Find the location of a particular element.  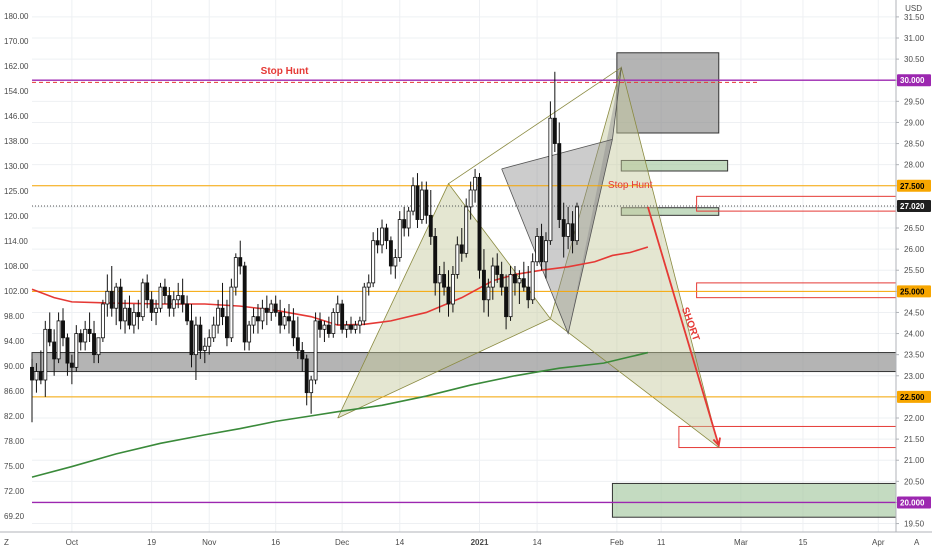

right-tick-label: 30.50 is located at coordinates (914, 59).